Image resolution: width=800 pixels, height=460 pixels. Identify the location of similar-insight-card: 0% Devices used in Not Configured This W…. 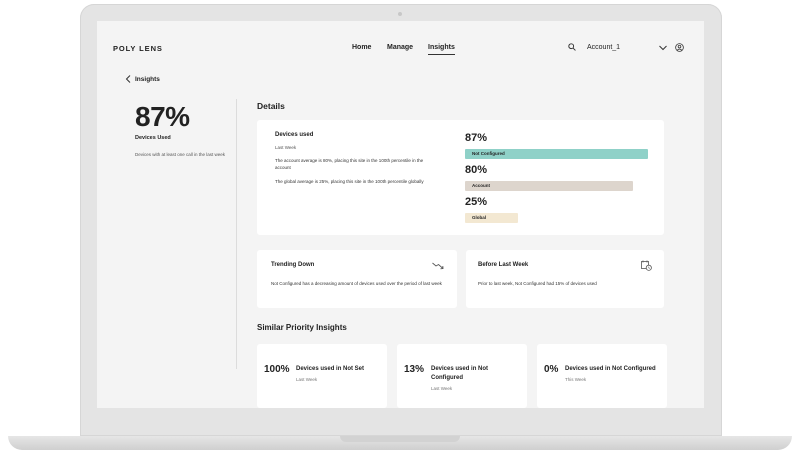
(602, 376).